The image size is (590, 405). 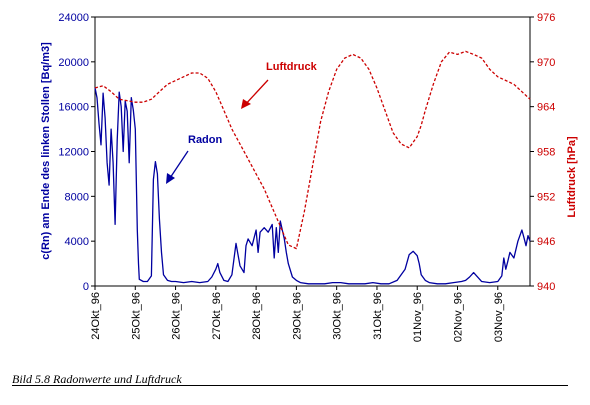 What do you see at coordinates (46, 151) in the screenshot?
I see `left-axis-title: c(Rn) am Ende des linken Stollen [Bq/m3]` at bounding box center [46, 151].